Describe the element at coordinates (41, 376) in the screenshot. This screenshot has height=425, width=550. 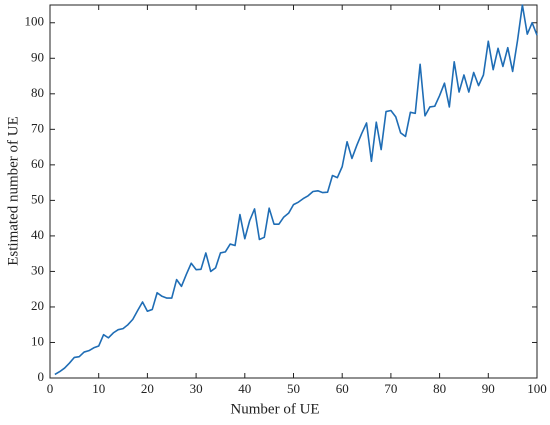
I see `y-tick-label: 0` at that location.